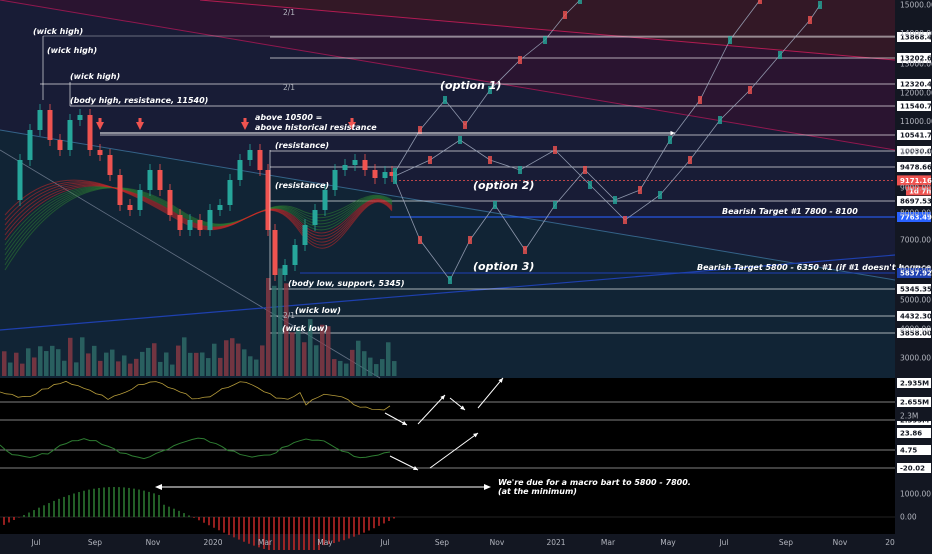 This screenshot has height=554, width=932. What do you see at coordinates (325, 542) in the screenshot?
I see `time-tick-5: May` at bounding box center [325, 542].